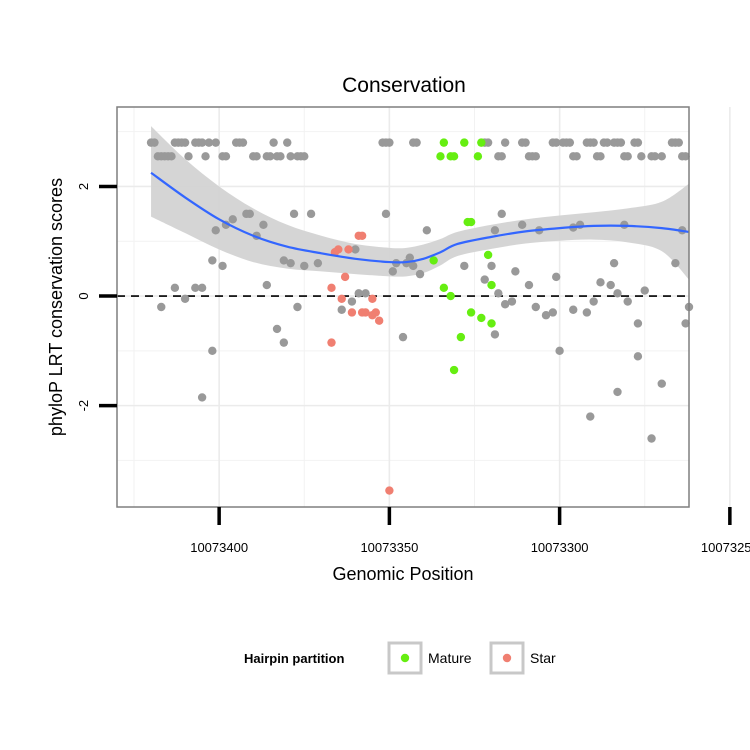 The width and height of the screenshot is (750, 750). Describe the element at coordinates (219, 547) in the screenshot. I see `x-tick-label: 10073400` at that location.